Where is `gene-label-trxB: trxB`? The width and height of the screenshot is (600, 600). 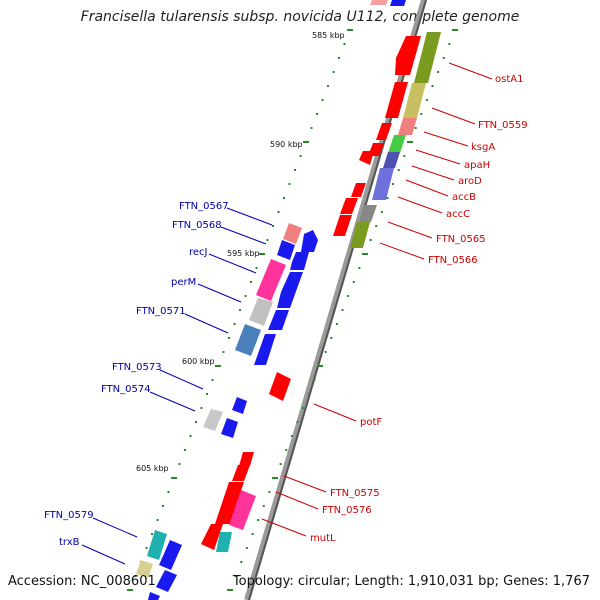 gene-label-trxB: trxB is located at coordinates (69, 542).